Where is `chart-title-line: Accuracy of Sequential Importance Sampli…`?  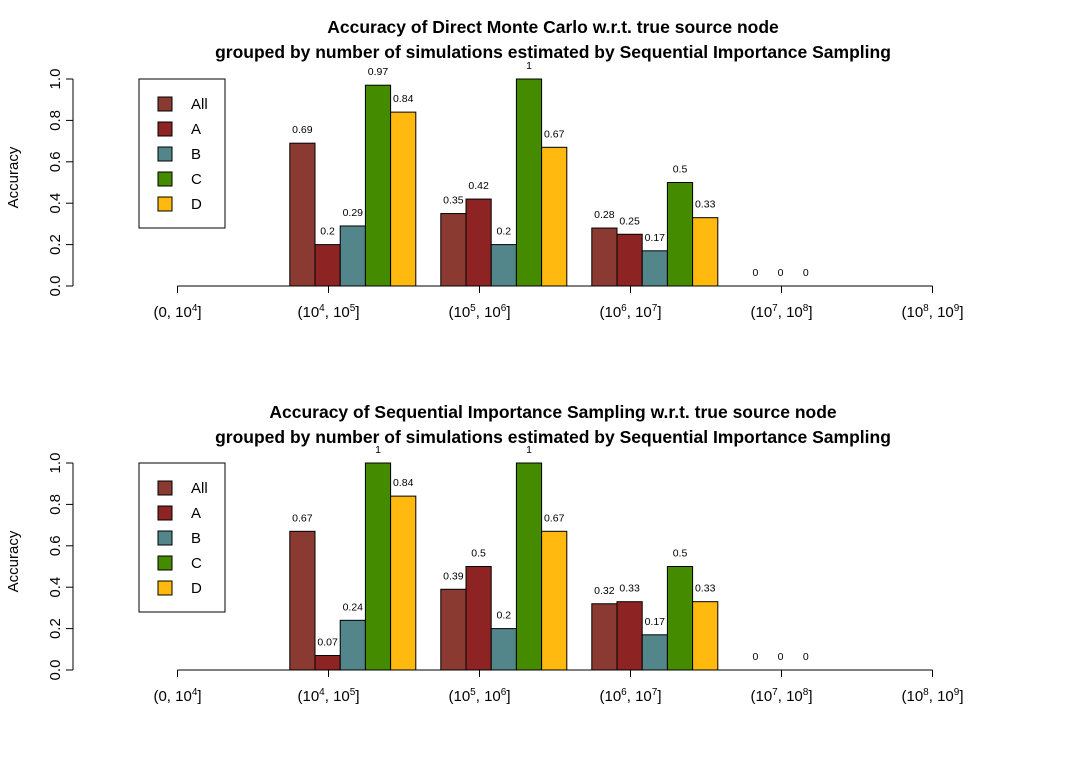 chart-title-line: Accuracy of Sequential Importance Sampli… is located at coordinates (553, 412).